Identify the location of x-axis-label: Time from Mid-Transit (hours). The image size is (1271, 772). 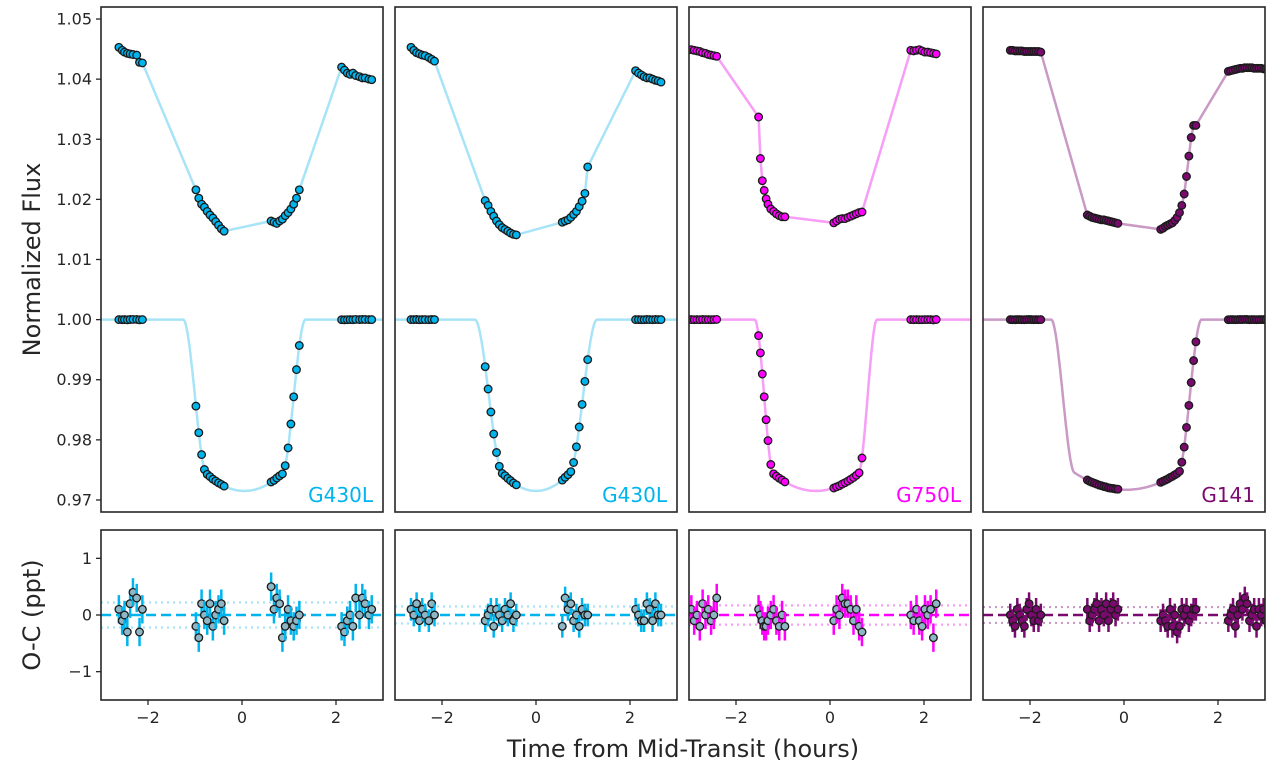
(682, 749).